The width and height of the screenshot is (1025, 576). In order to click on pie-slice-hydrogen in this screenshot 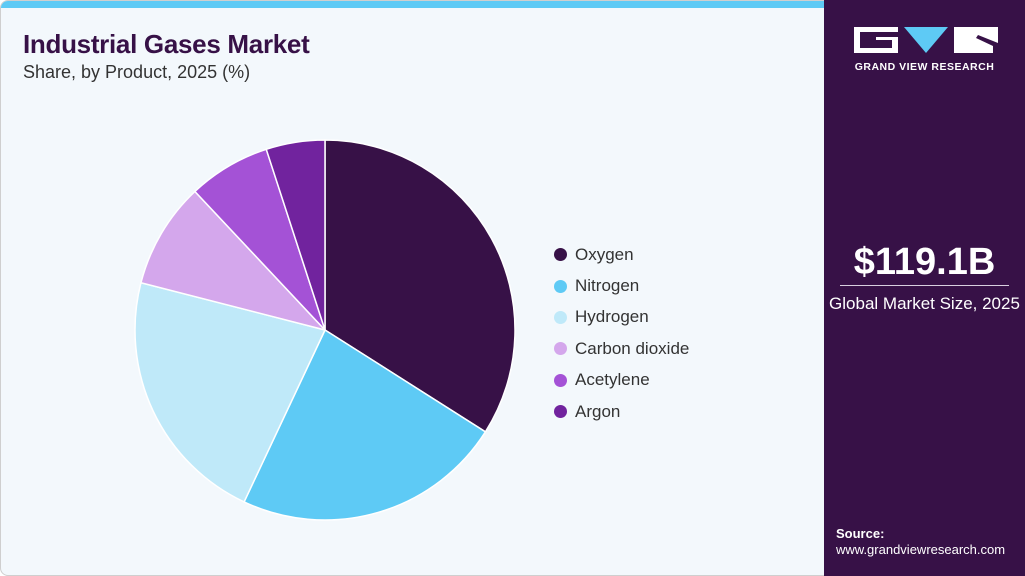, I will do `click(230, 392)`.